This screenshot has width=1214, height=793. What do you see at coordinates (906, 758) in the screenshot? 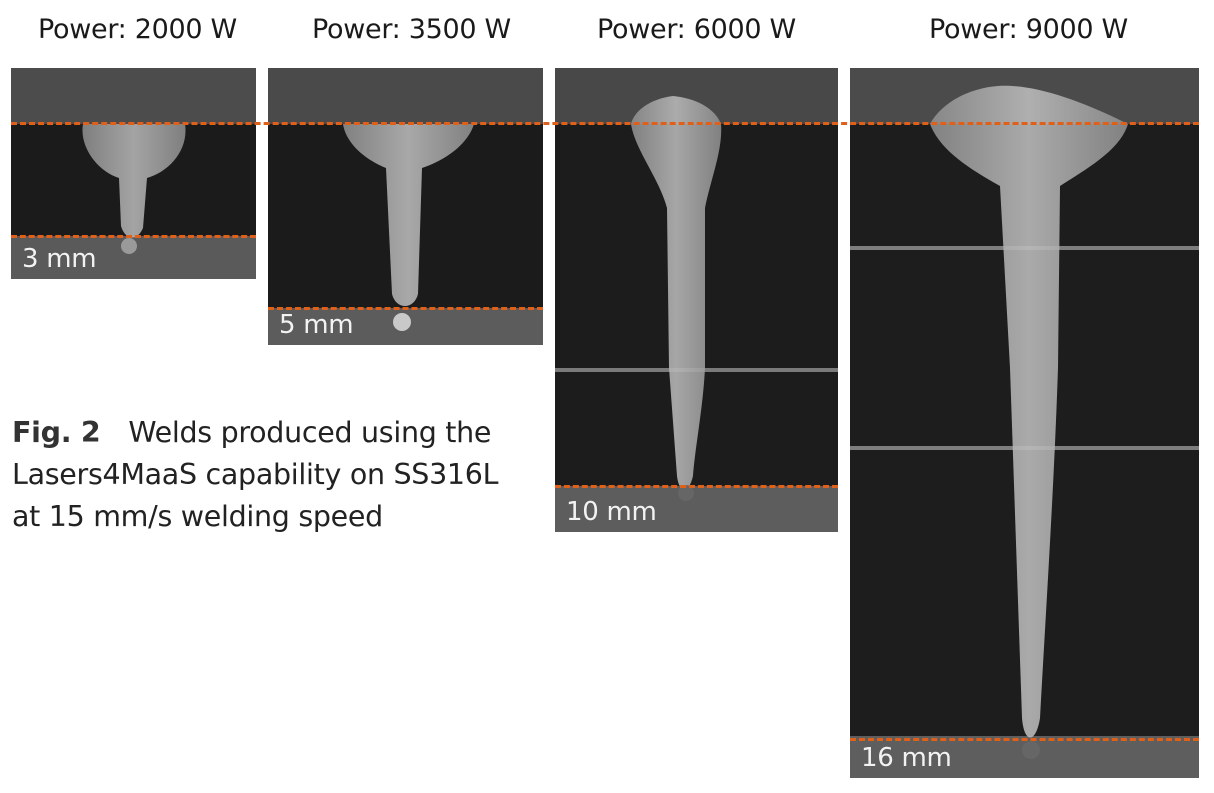
I see `depth-label-16mm: 16 mm` at bounding box center [906, 758].